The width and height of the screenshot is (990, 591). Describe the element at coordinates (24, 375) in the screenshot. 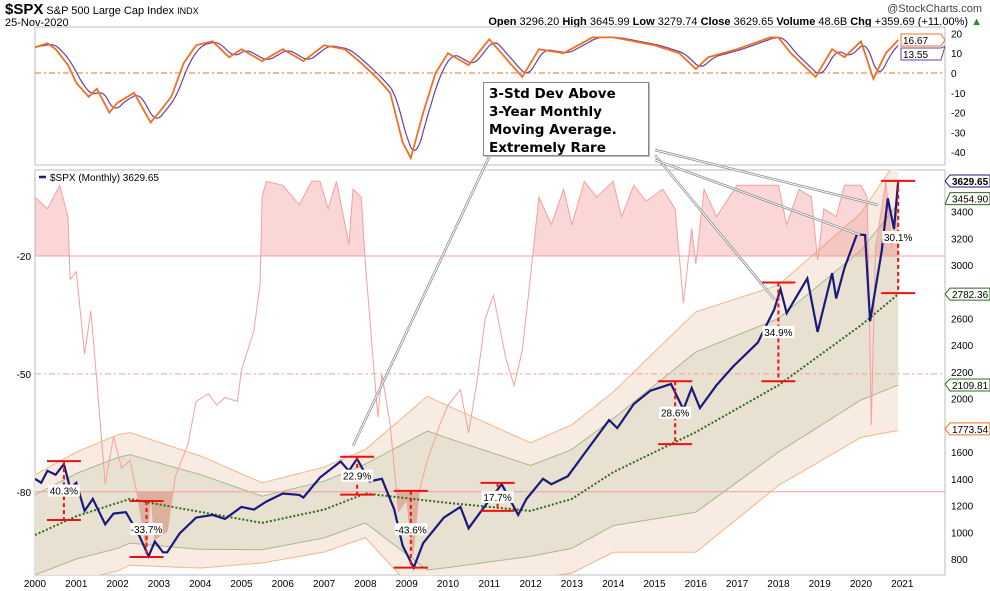

I see `indicator-y-tick-label: -50` at that location.